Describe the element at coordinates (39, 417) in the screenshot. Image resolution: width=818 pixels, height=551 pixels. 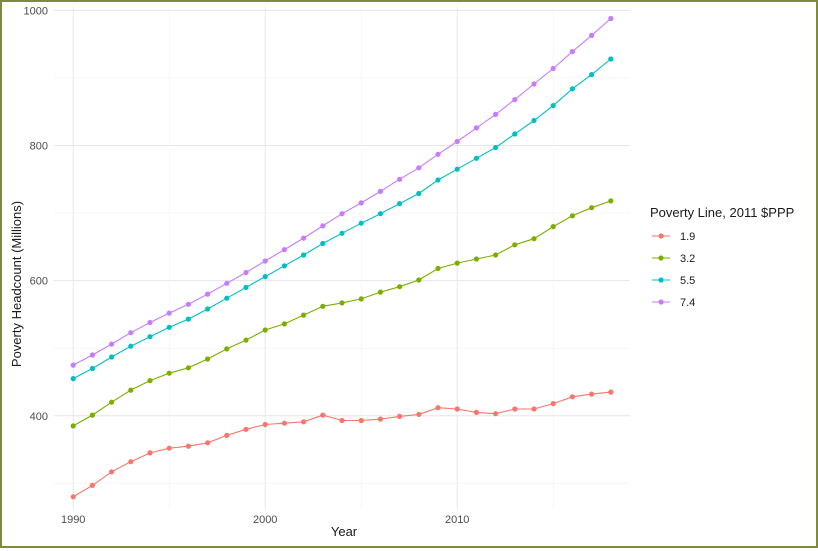
I see `y-tick-label: 400` at that location.